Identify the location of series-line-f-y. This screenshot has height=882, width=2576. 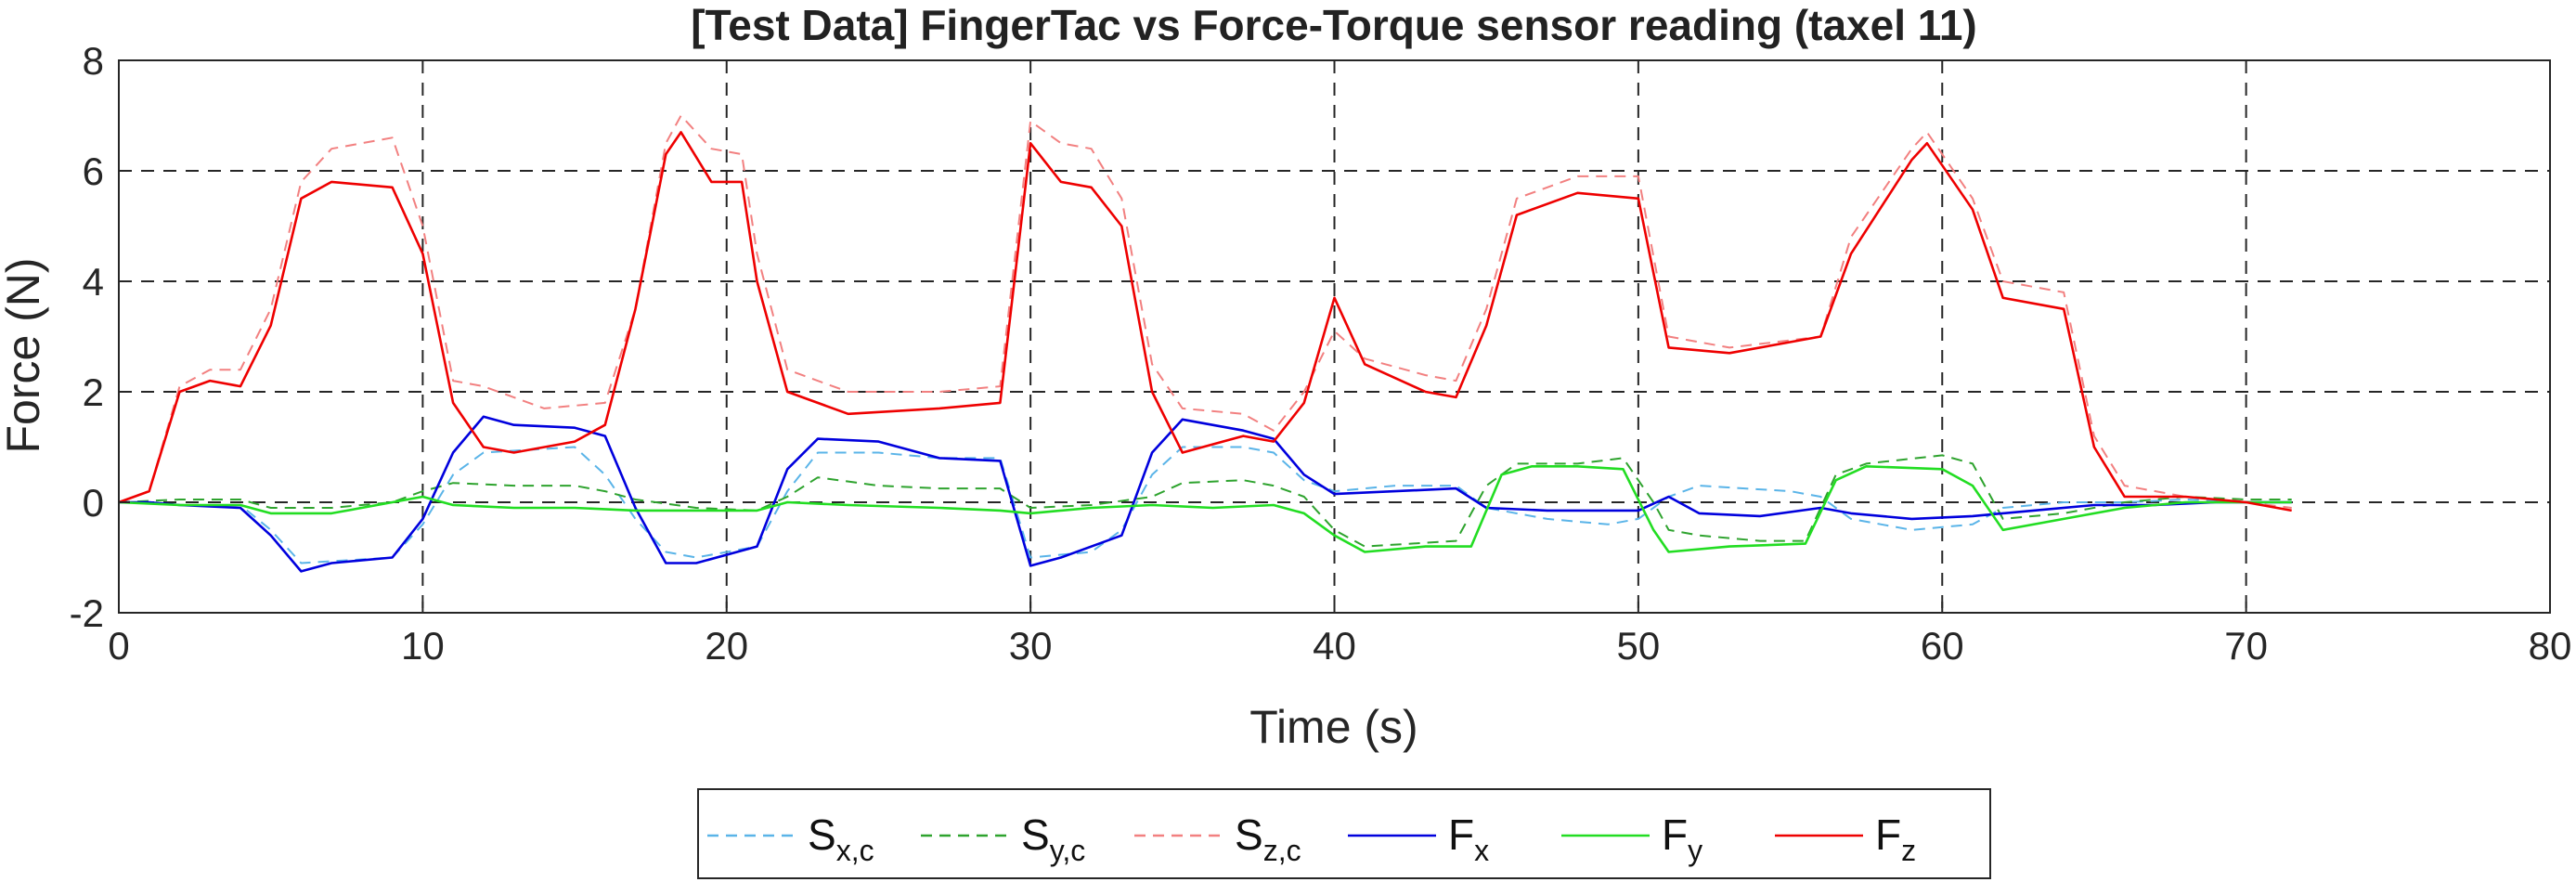
(1205, 509).